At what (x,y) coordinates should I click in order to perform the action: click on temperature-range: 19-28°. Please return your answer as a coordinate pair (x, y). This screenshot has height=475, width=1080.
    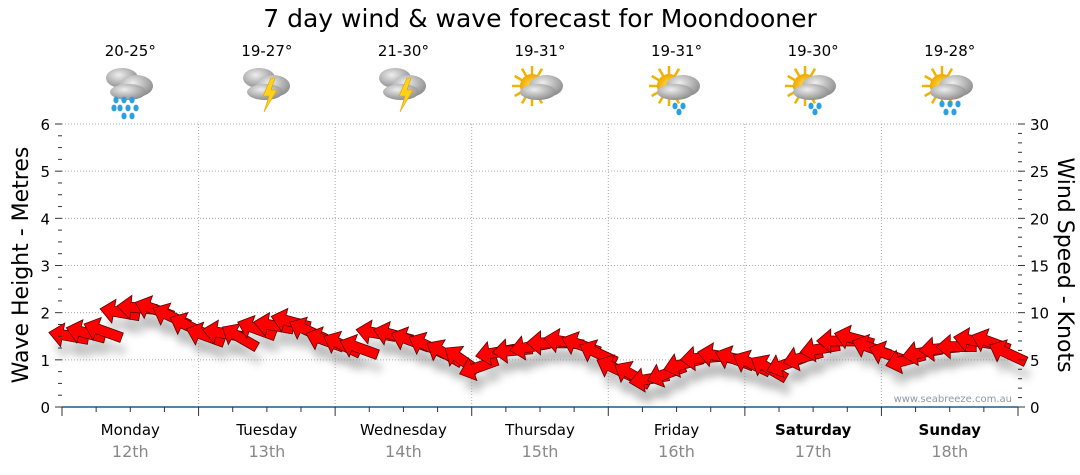
    Looking at the image, I should click on (950, 51).